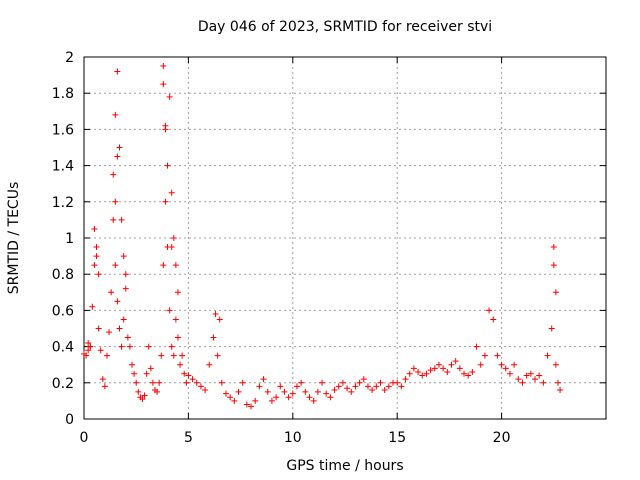 The image size is (640, 480). Describe the element at coordinates (397, 438) in the screenshot. I see `x-tick-label: 15` at that location.